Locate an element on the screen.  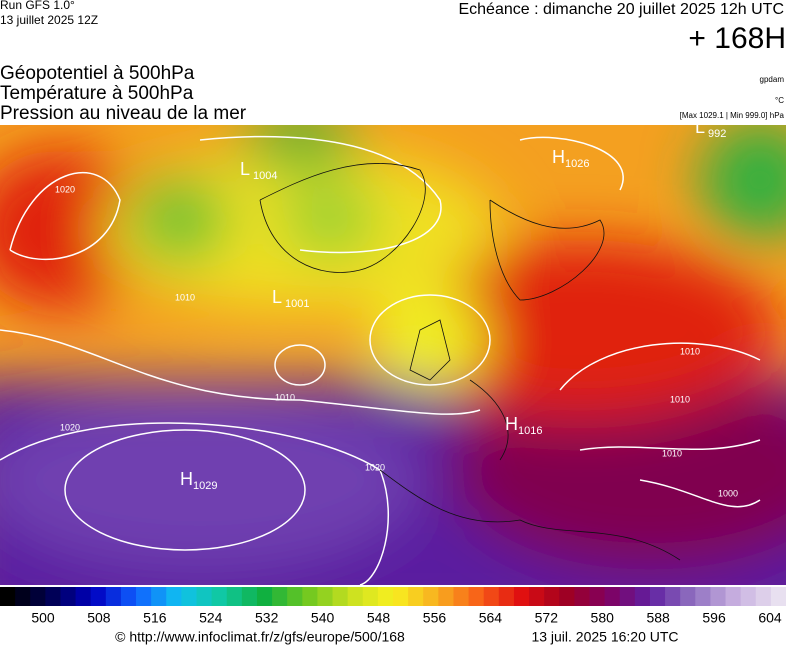
title-1: Géopotentiel à 500hPa is located at coordinates (97, 73).